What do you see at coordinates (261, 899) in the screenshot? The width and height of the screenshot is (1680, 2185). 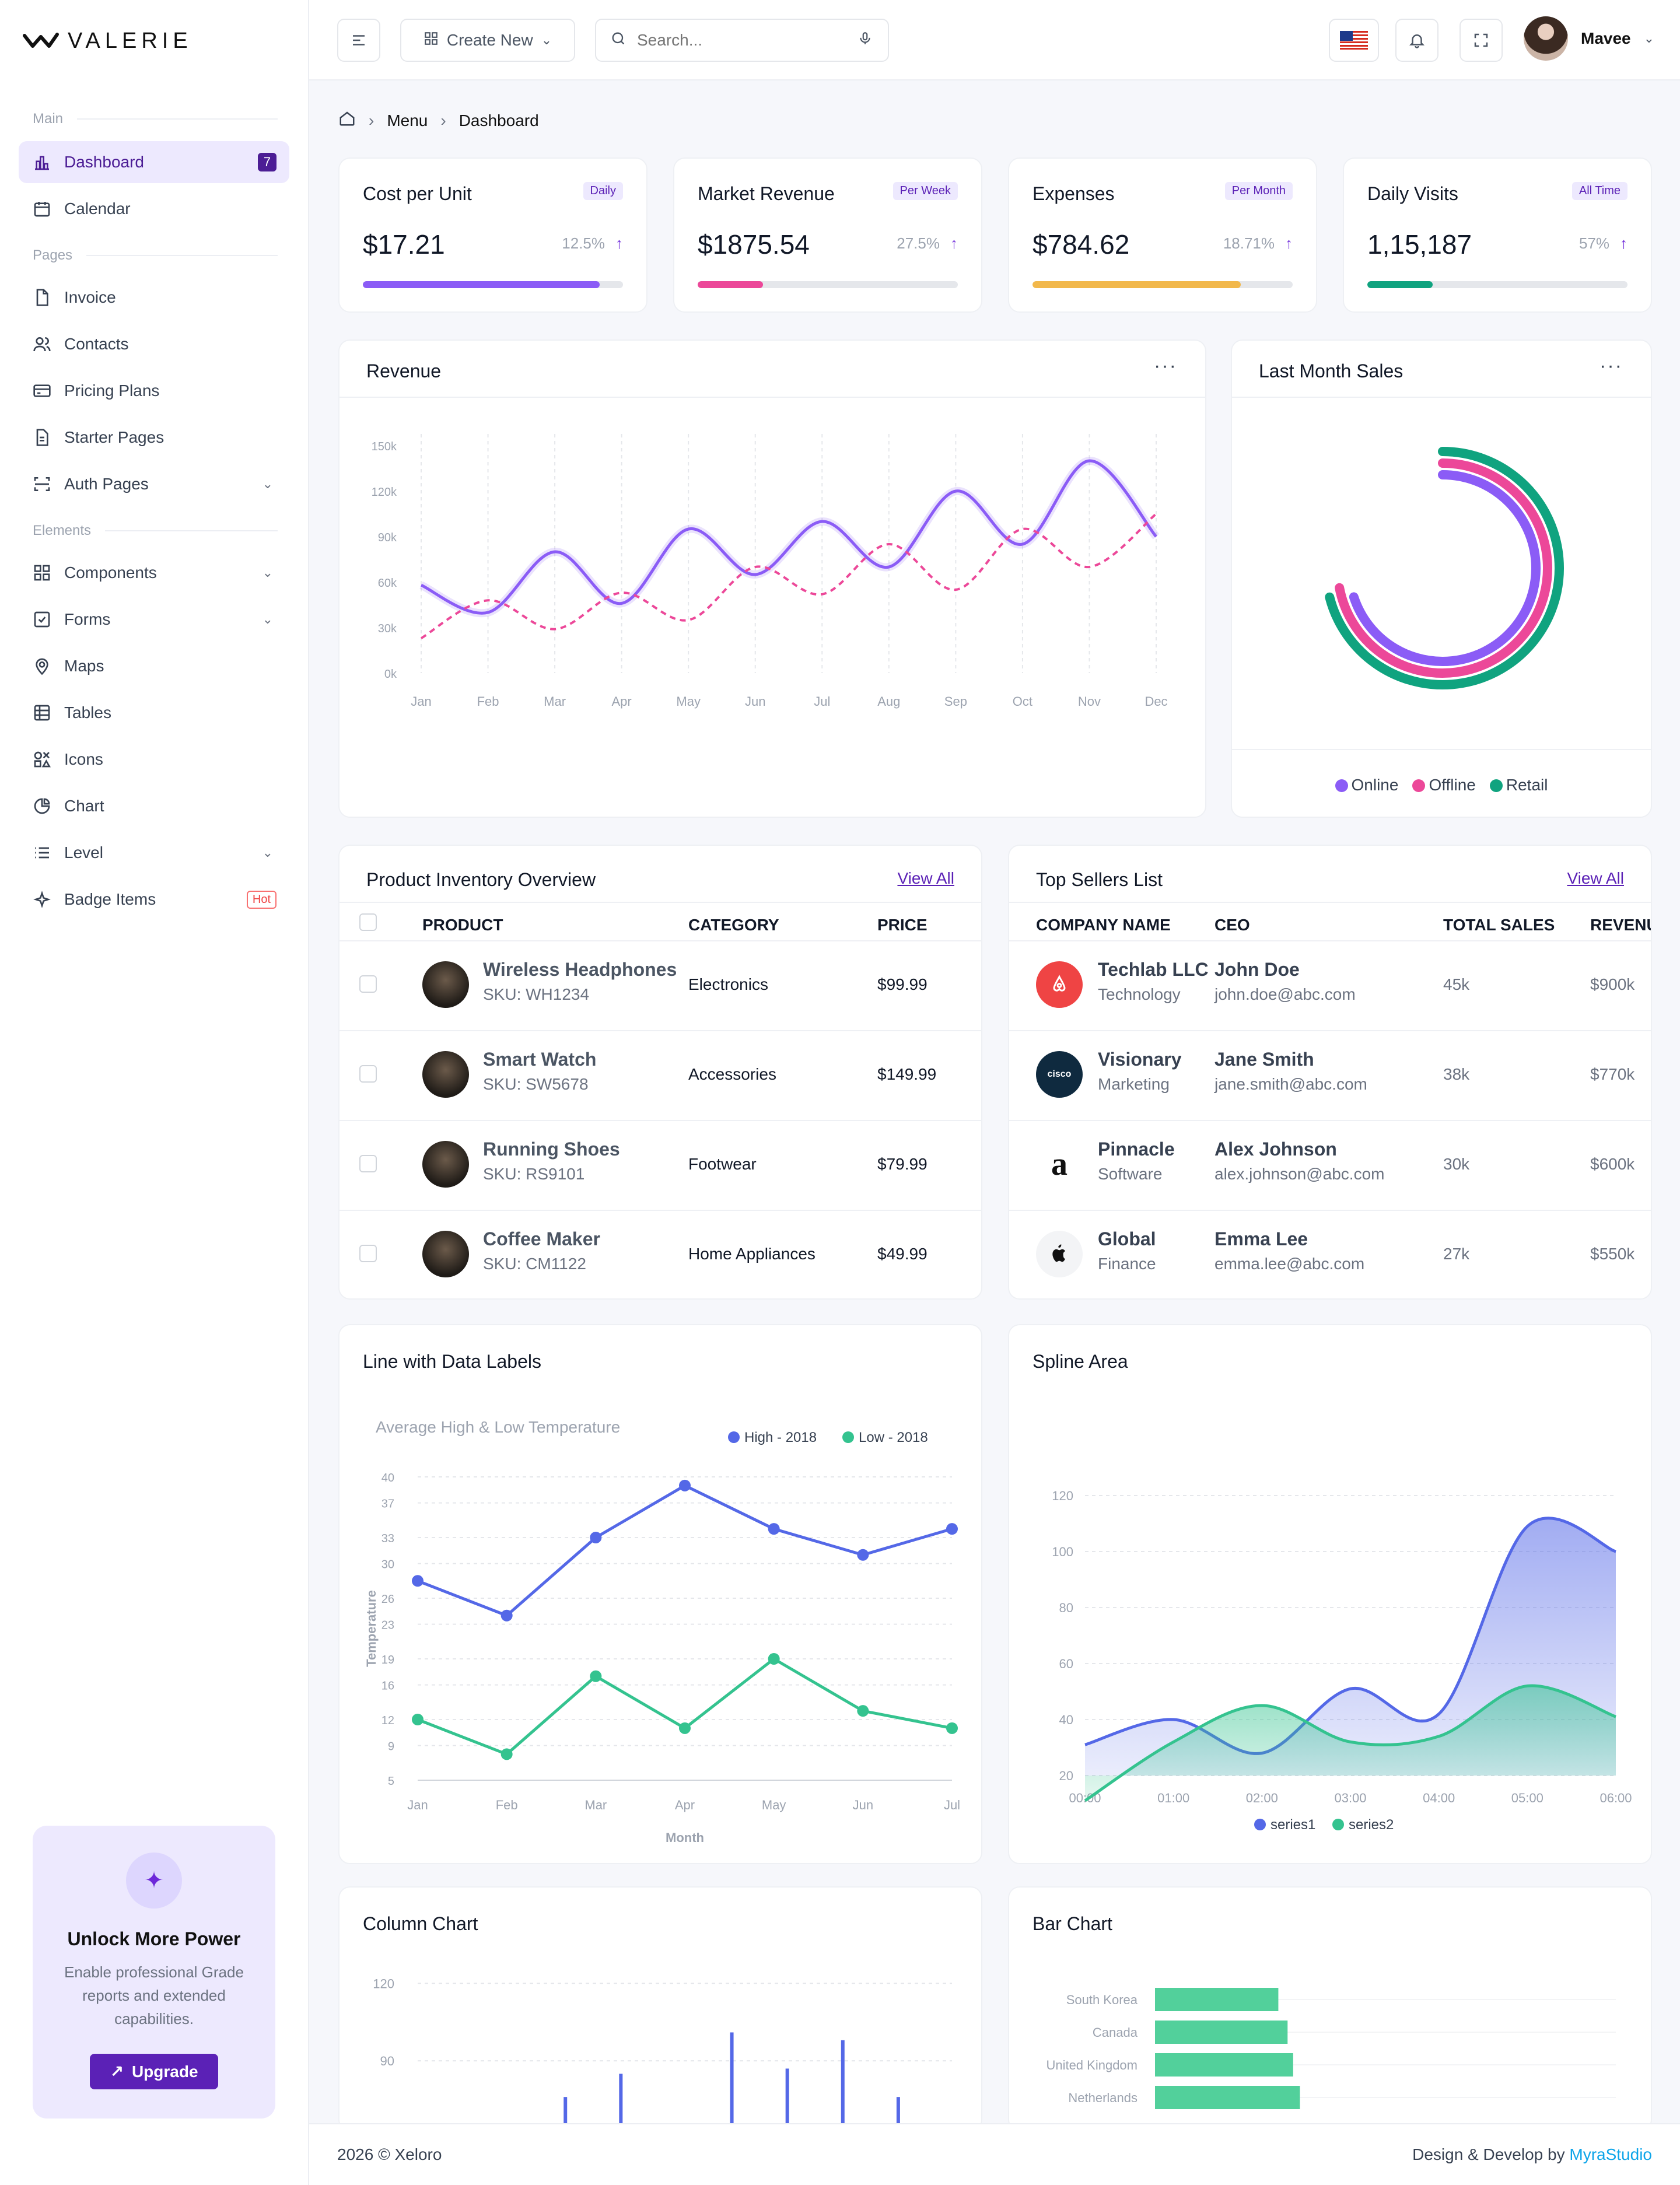 I see `hot-badge: Hot` at bounding box center [261, 899].